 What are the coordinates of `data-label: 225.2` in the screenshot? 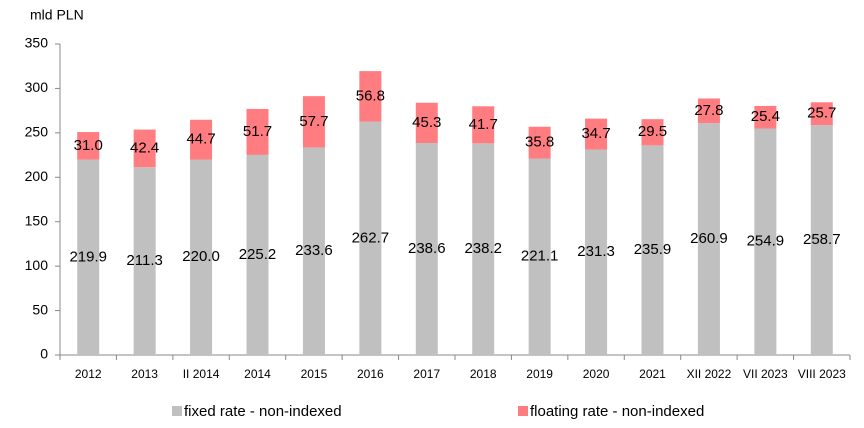 It's located at (258, 254).